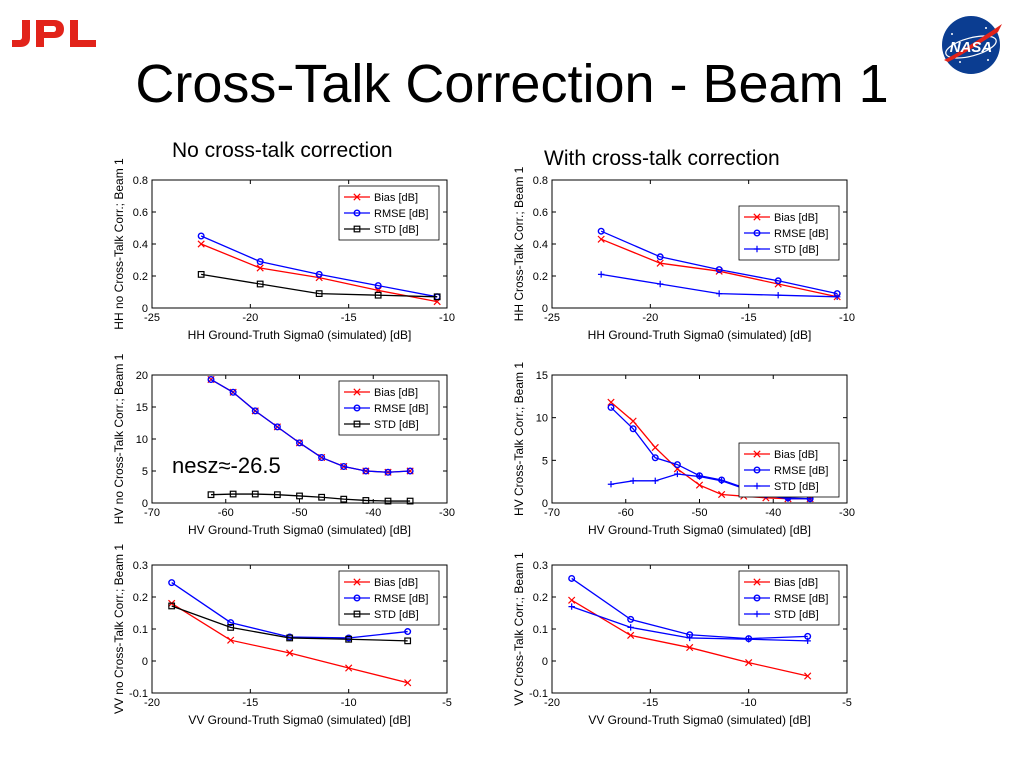 The image size is (1024, 768). What do you see at coordinates (300, 335) in the screenshot?
I see `x-axis-label: HH Ground-Truth Sigma0 (simulated) [dB]` at bounding box center [300, 335].